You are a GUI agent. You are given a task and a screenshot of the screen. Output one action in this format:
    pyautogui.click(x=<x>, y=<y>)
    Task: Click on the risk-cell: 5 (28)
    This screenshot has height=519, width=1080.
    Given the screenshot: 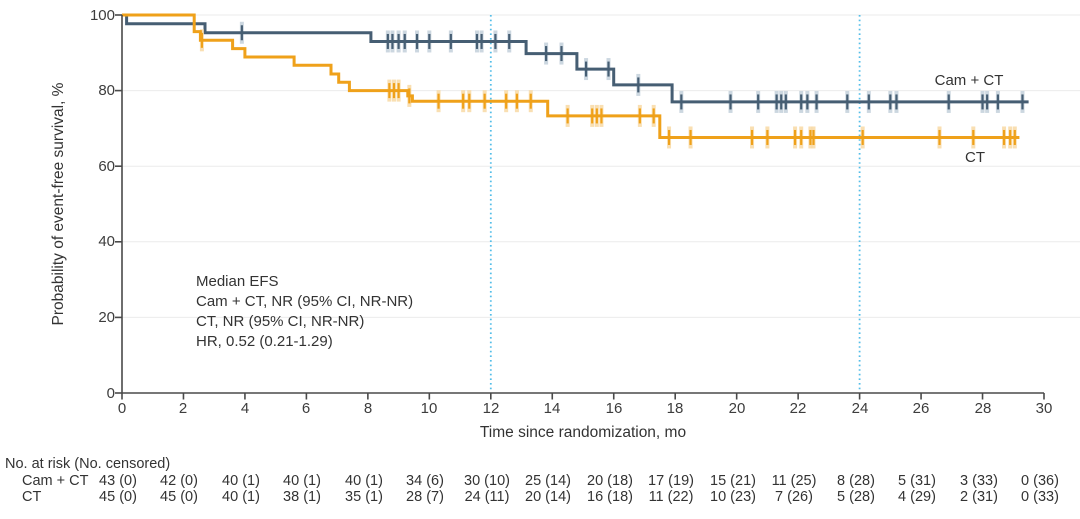 What is the action you would take?
    pyautogui.click(x=856, y=497)
    